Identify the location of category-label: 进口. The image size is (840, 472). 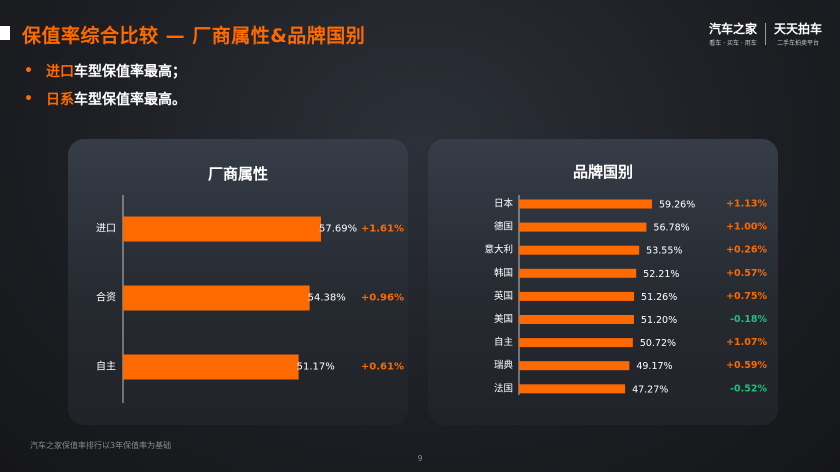
(106, 229).